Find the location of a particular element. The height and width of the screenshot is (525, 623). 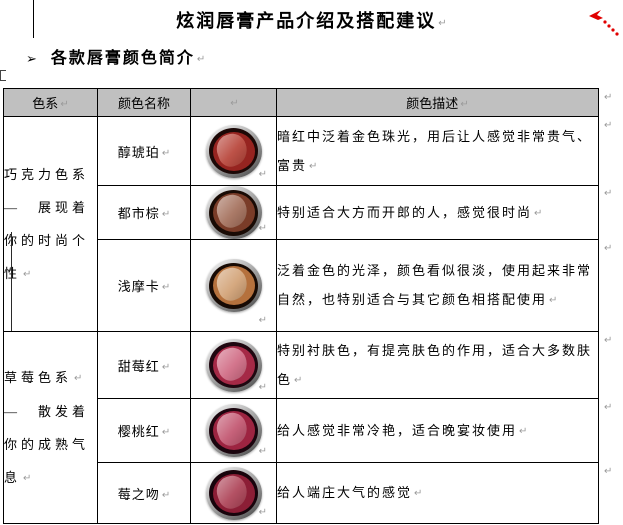

series-text-line: — 展现着 is located at coordinates (47, 207).